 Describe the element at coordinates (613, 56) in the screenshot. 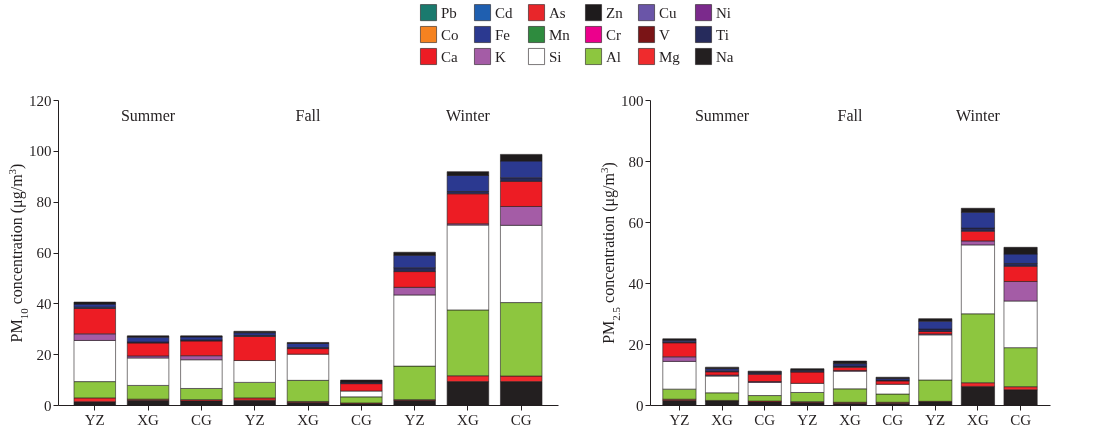

I see `legend-label: Al` at that location.